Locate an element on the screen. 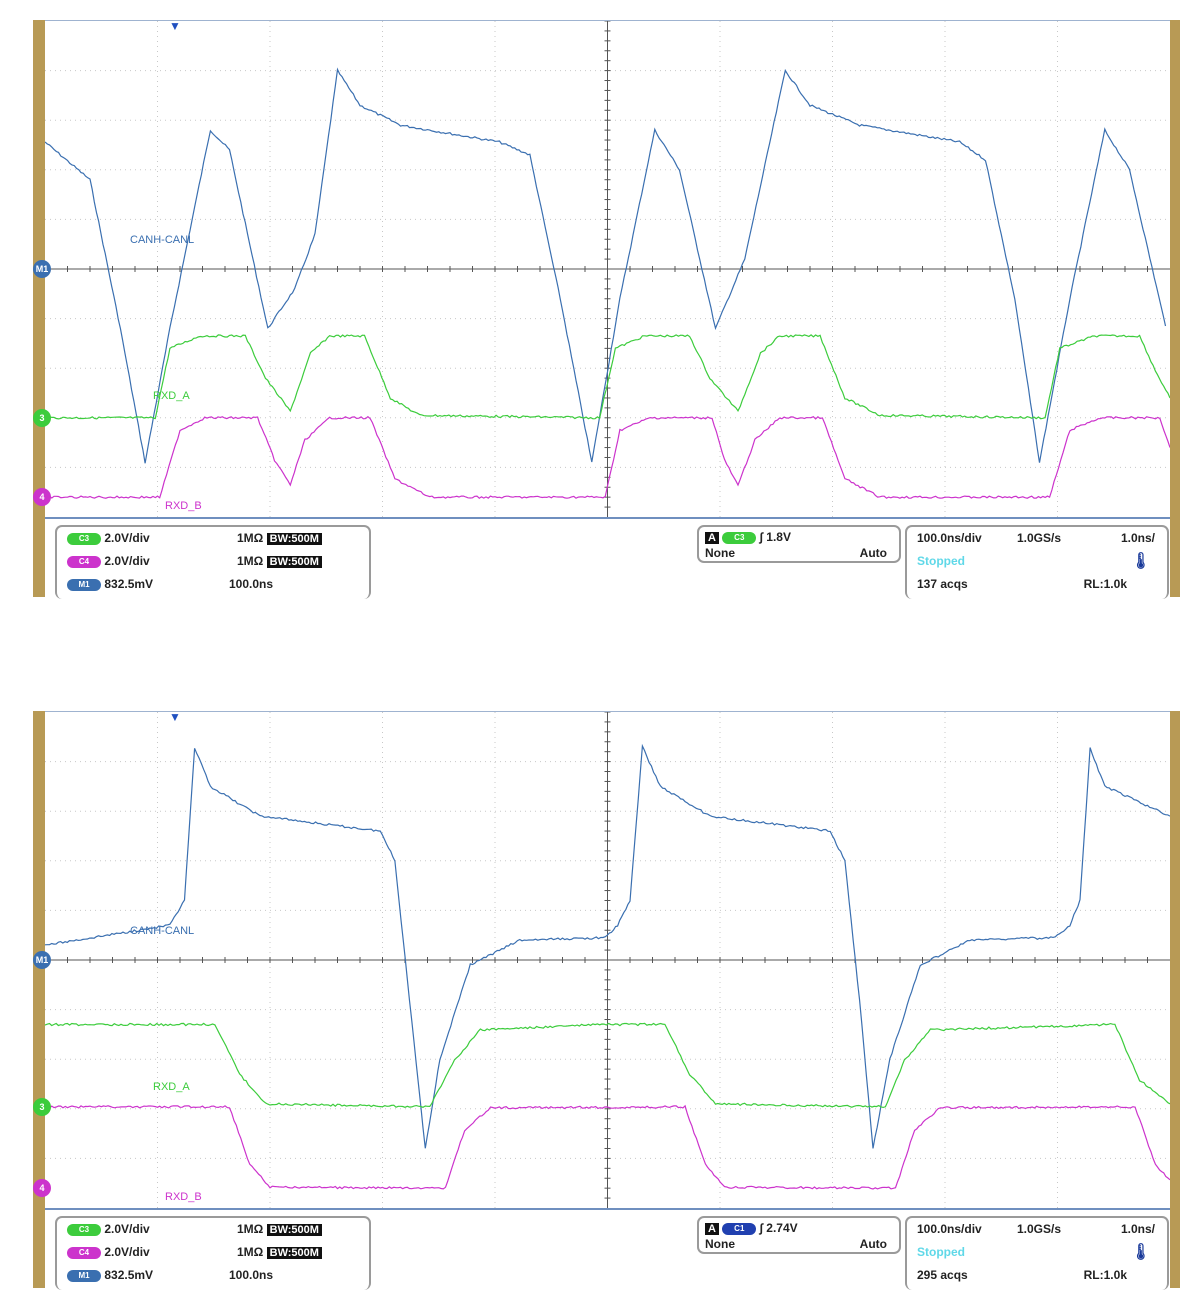 The width and height of the screenshot is (1200, 1310). acquisition-count: 295 acqs is located at coordinates (942, 1275).